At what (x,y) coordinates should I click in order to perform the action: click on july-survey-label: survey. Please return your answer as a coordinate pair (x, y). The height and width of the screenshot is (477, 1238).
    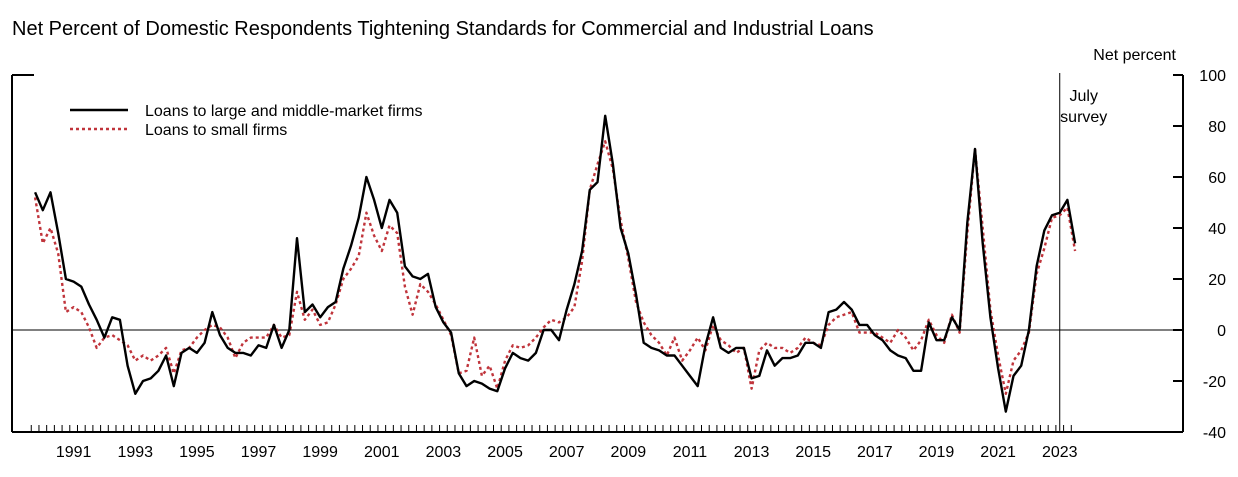
    Looking at the image, I should click on (1083, 117).